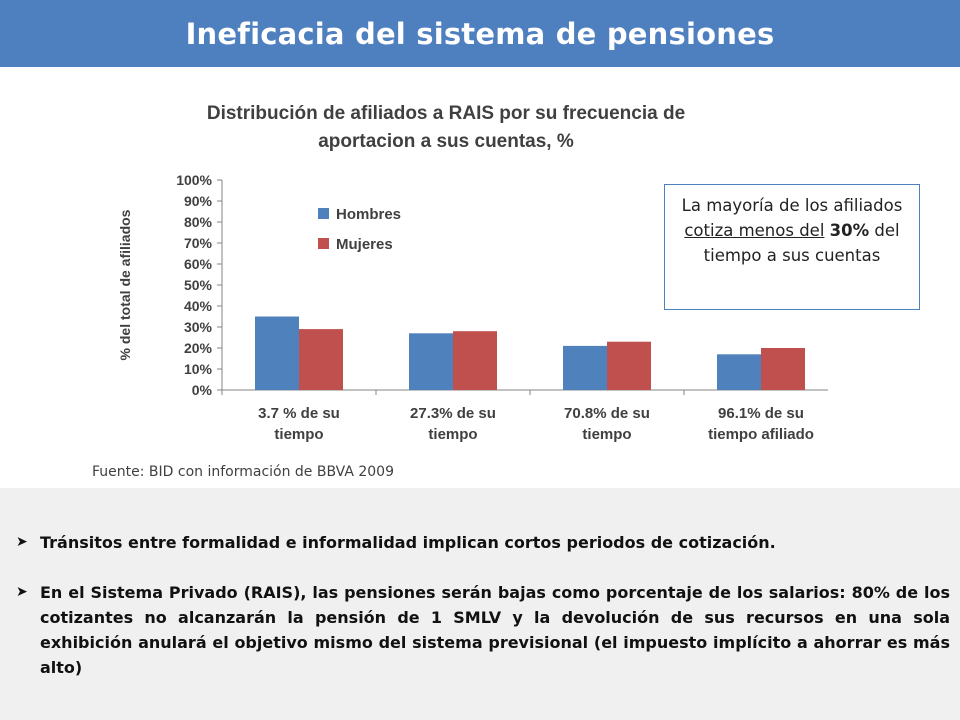  Describe the element at coordinates (198, 243) in the screenshot. I see `y-tick-label: 70%` at that location.